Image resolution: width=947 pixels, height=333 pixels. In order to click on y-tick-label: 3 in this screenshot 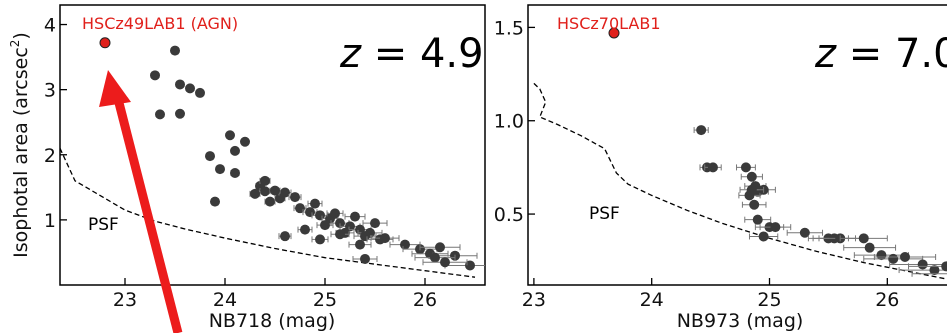, I will do `click(50, 91)`.